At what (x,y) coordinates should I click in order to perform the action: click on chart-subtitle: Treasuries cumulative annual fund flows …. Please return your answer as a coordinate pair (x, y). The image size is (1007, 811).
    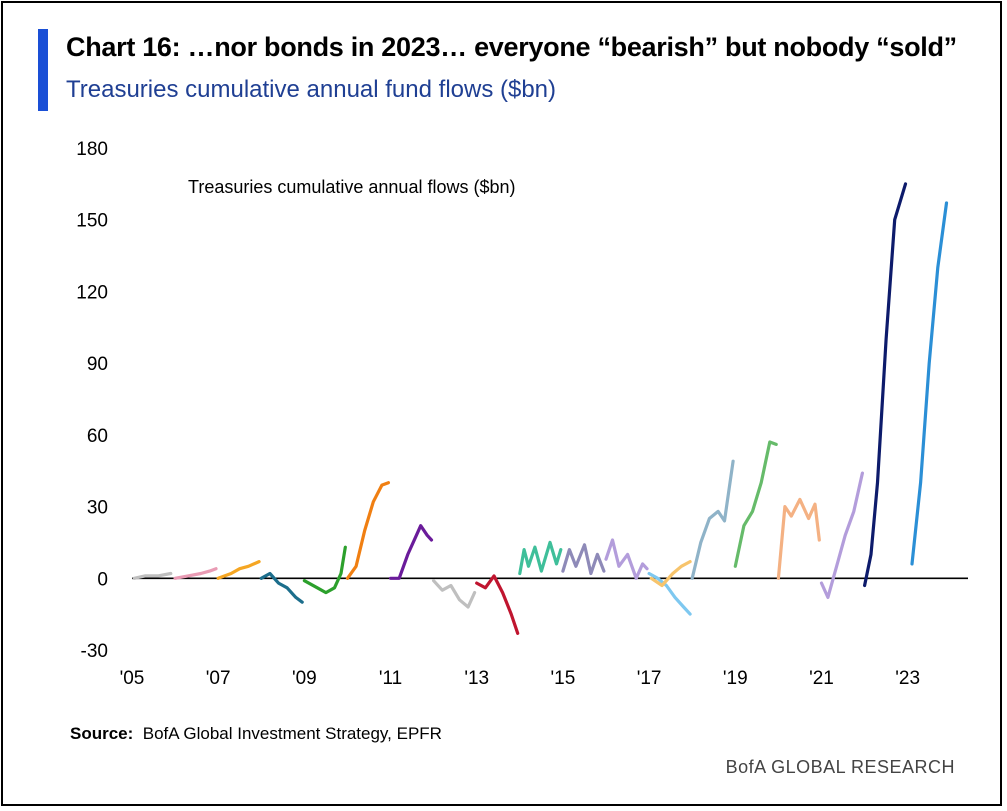
    Looking at the image, I should click on (311, 89).